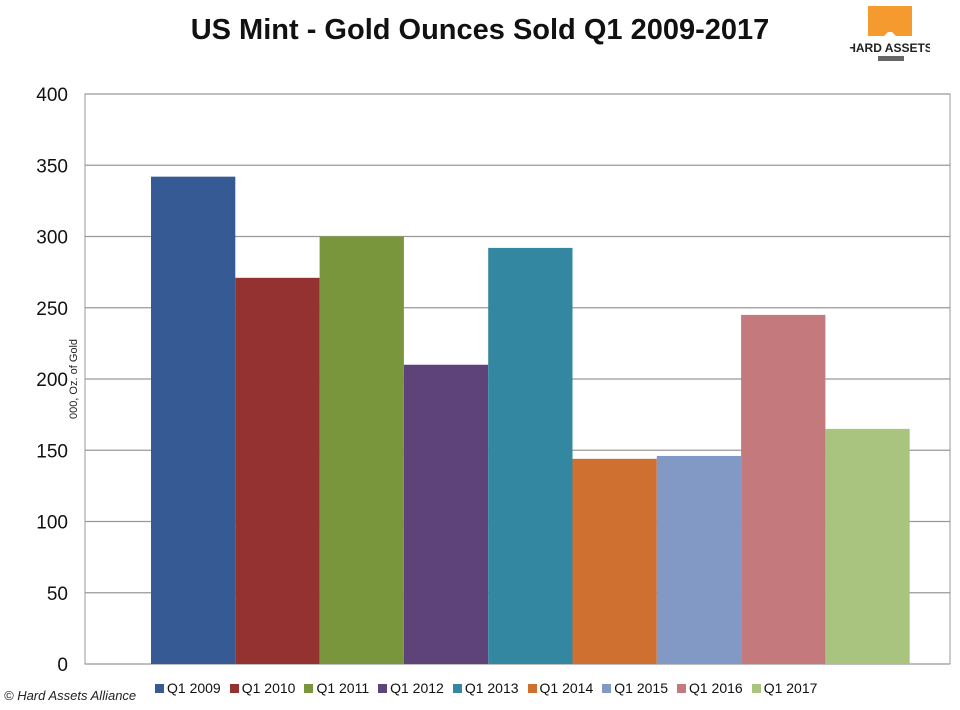  I want to click on bar-q1-2012, so click(446, 514).